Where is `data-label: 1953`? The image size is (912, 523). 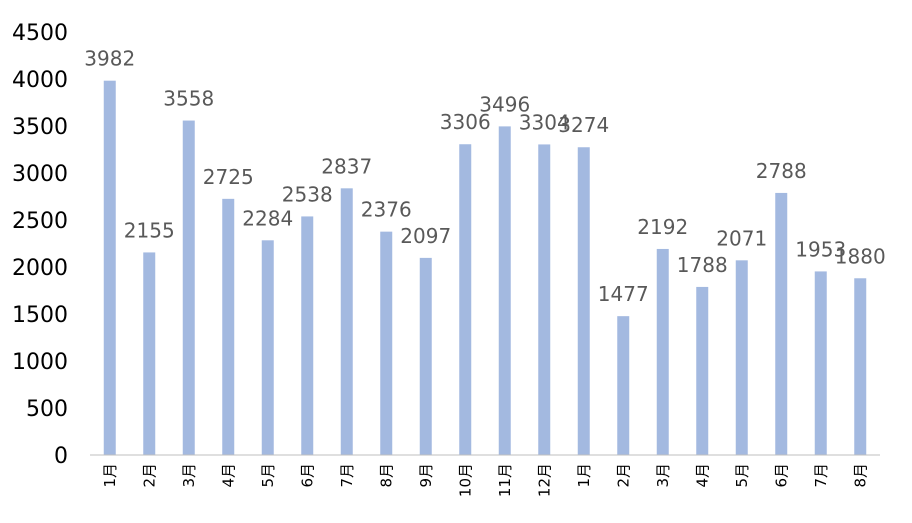 data-label: 1953 is located at coordinates (820, 249).